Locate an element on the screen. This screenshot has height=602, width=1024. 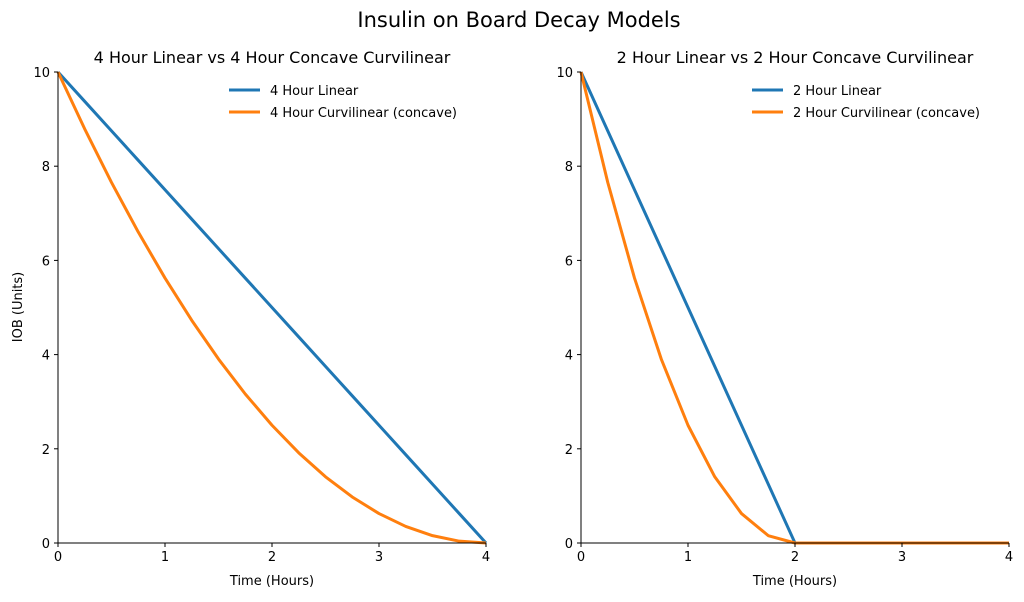
y-axis-label: IOB (Units) is located at coordinates (18, 307).